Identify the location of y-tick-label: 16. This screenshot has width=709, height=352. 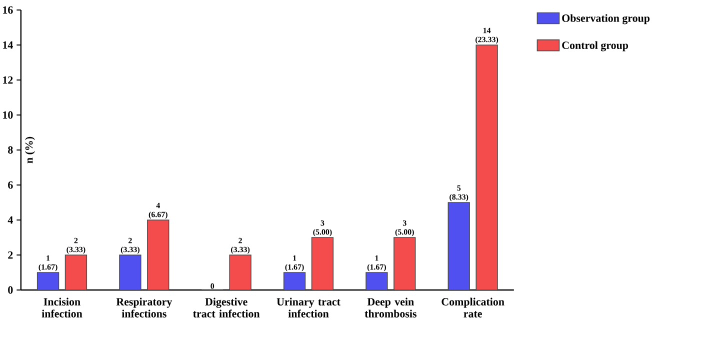
(8, 10).